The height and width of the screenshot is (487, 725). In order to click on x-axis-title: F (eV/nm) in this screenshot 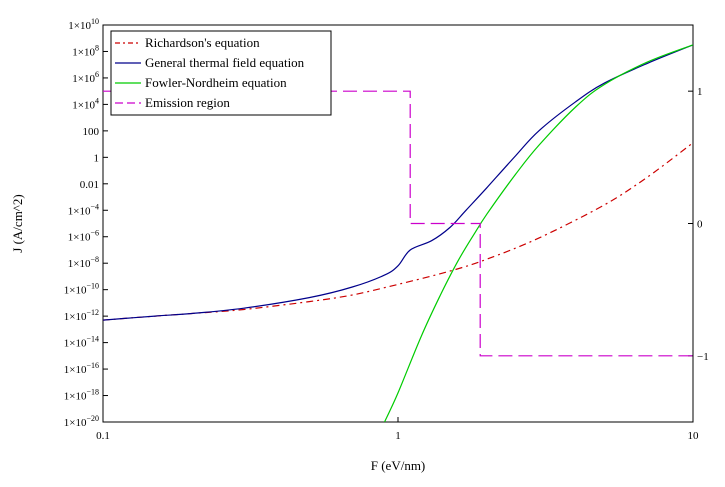, I will do `click(398, 465)`.